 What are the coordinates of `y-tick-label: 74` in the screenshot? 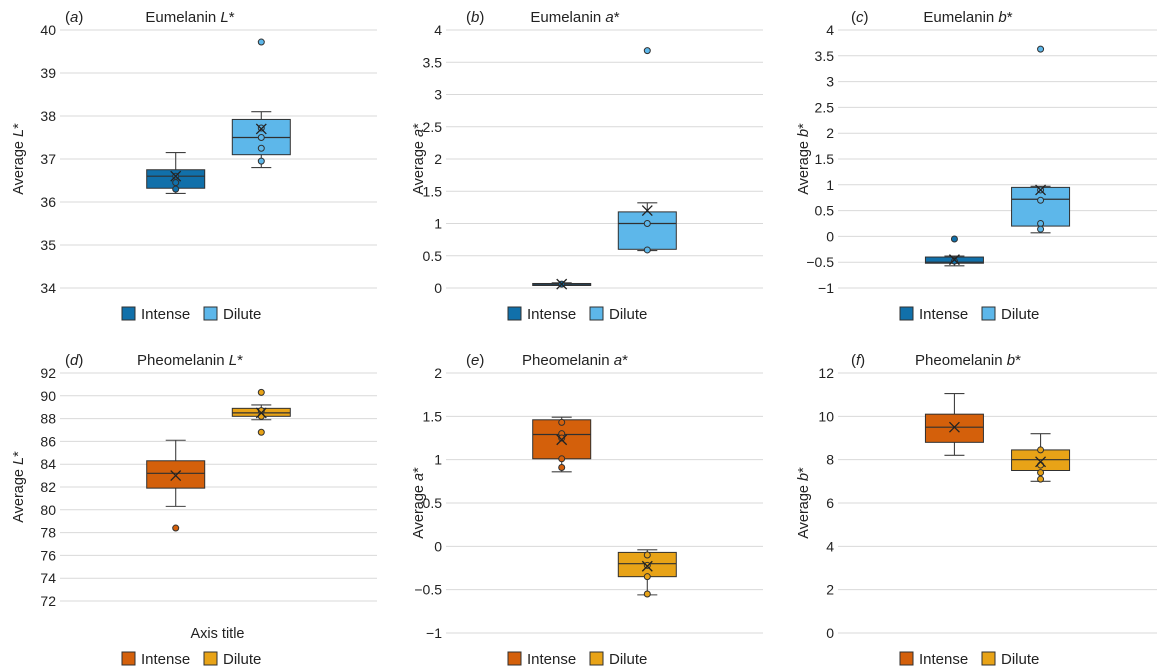 It's located at (48, 578).